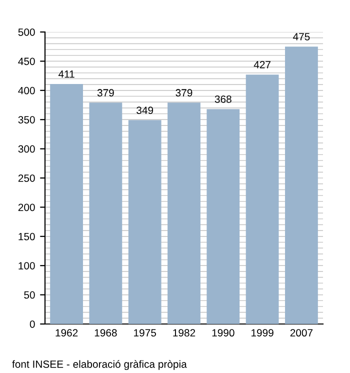 The height and width of the screenshot is (373, 350). What do you see at coordinates (145, 333) in the screenshot?
I see `x-tick-label: 1975` at bounding box center [145, 333].